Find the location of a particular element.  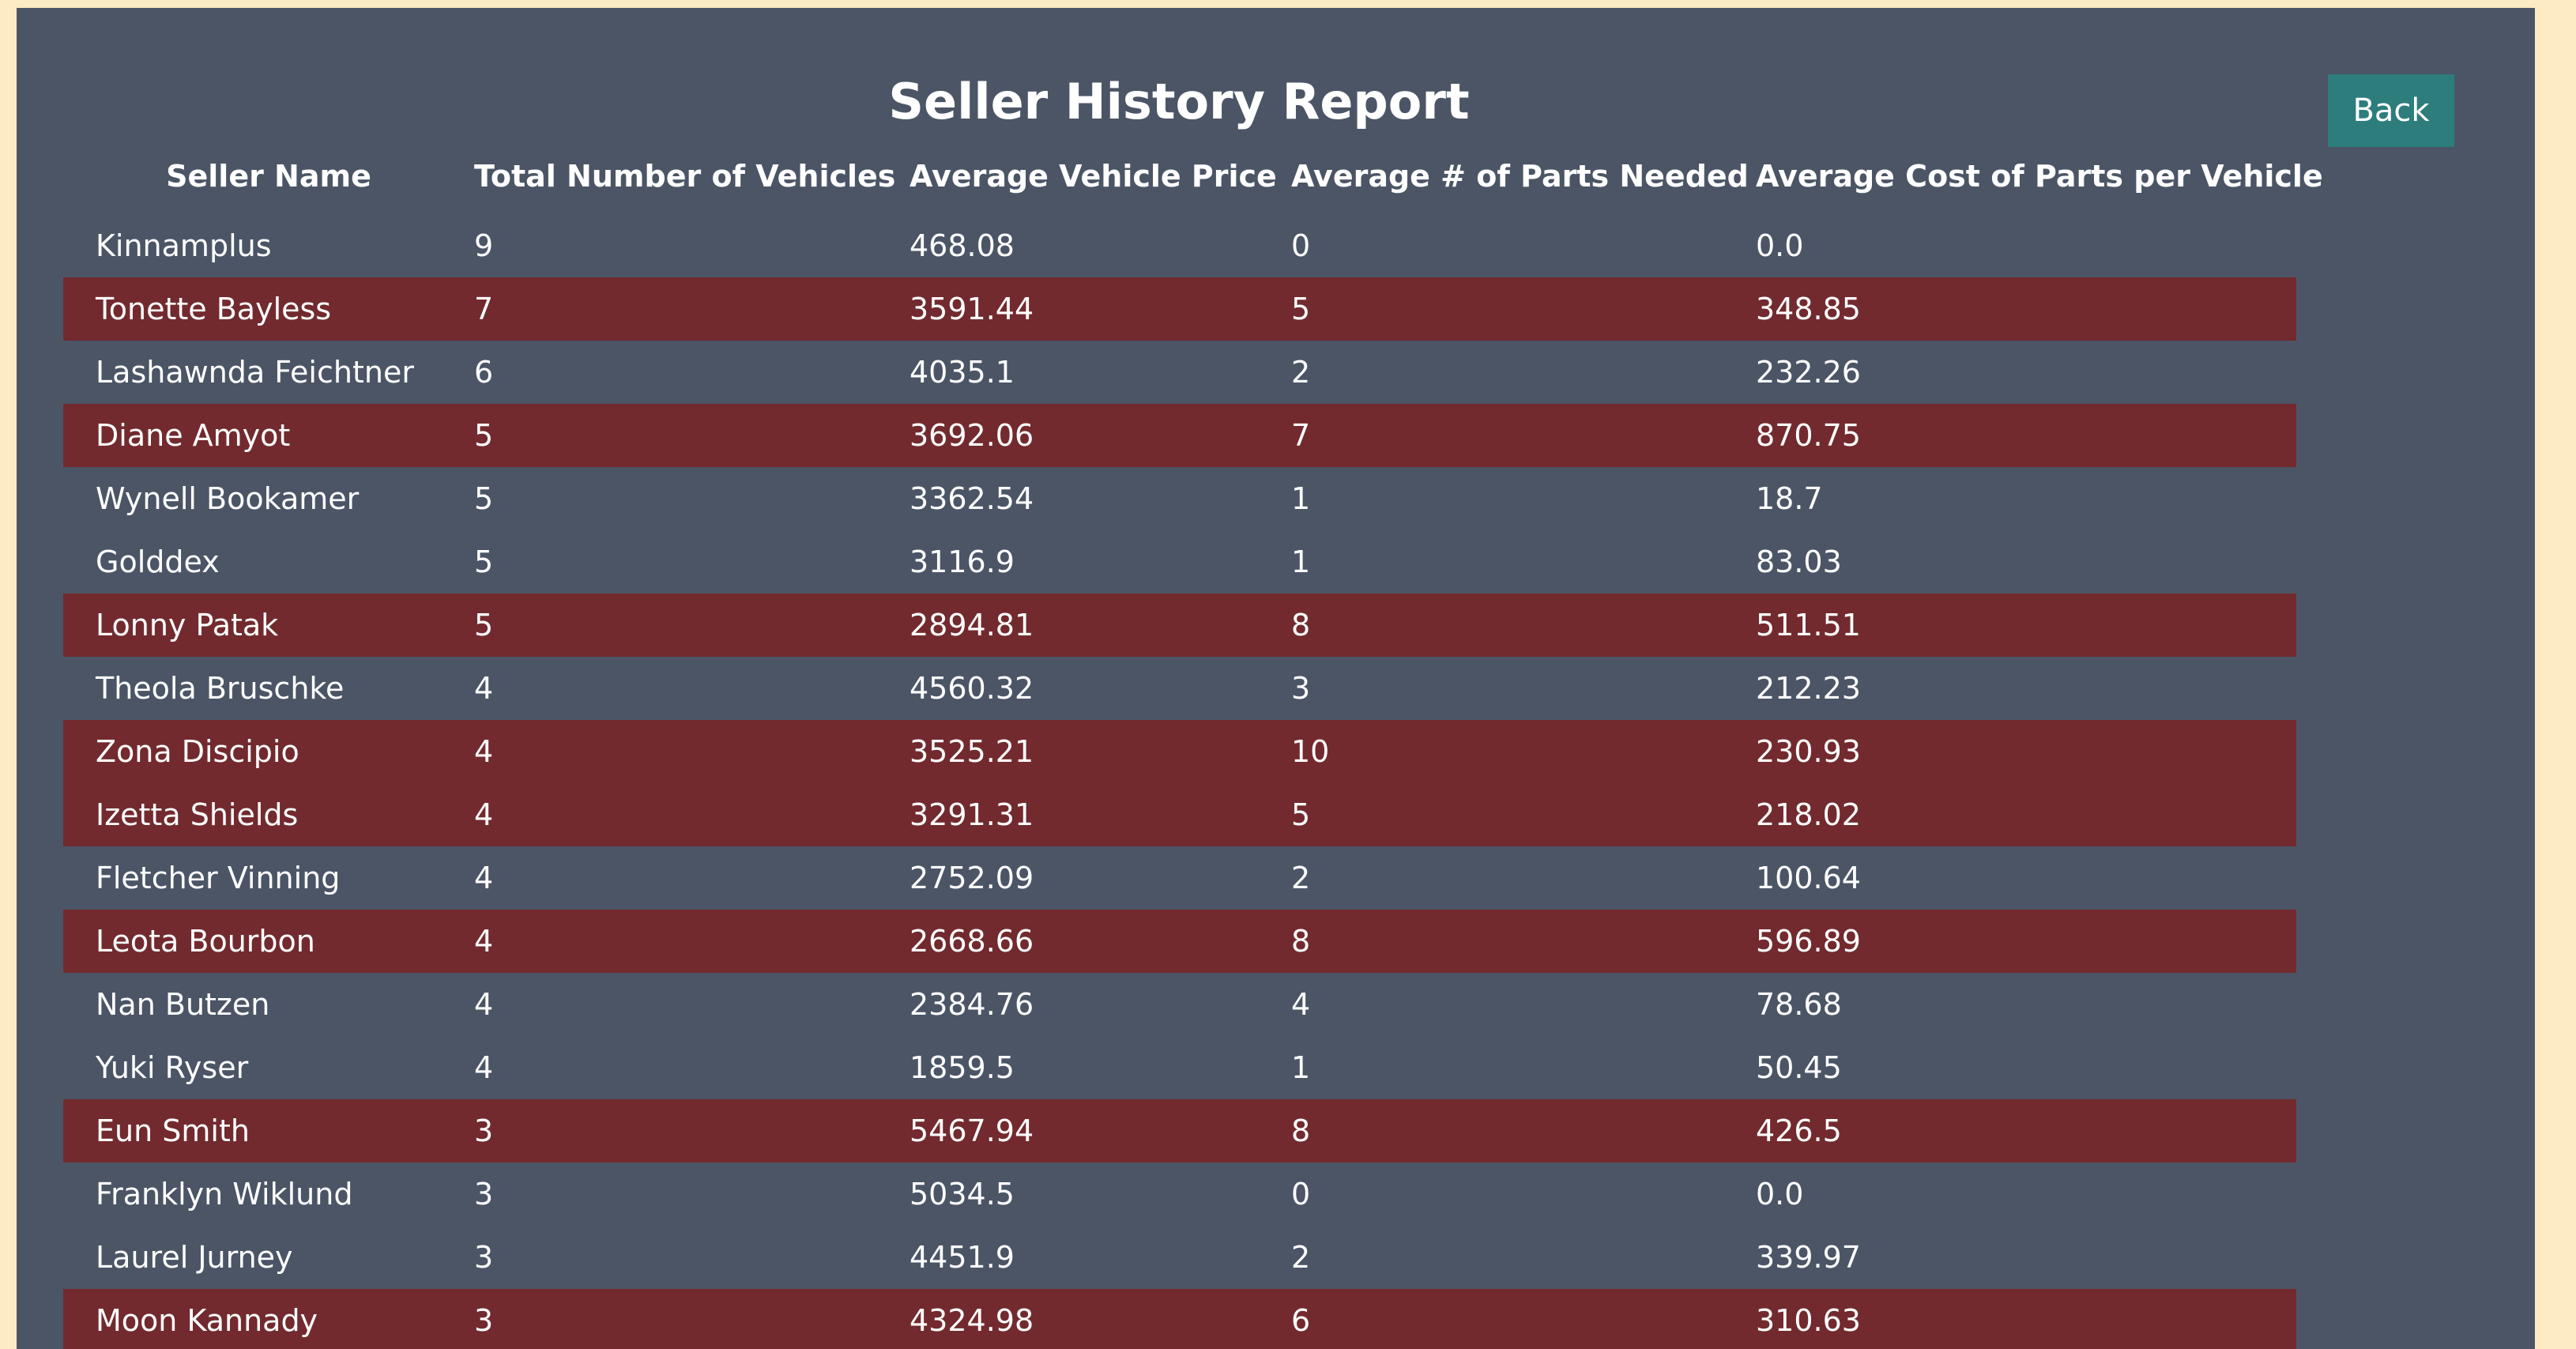

table-row: Nan Butzen 4 2384.76 4 78.68 is located at coordinates (1179, 1004).